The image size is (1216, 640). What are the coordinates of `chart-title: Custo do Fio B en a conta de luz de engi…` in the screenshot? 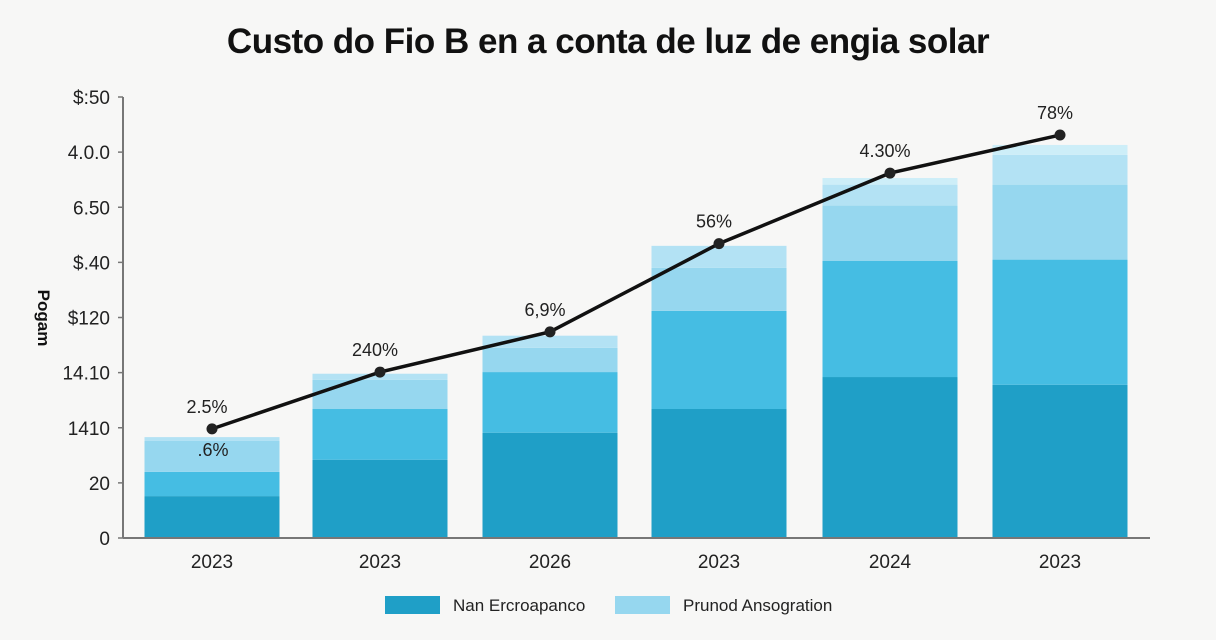 It's located at (608, 41).